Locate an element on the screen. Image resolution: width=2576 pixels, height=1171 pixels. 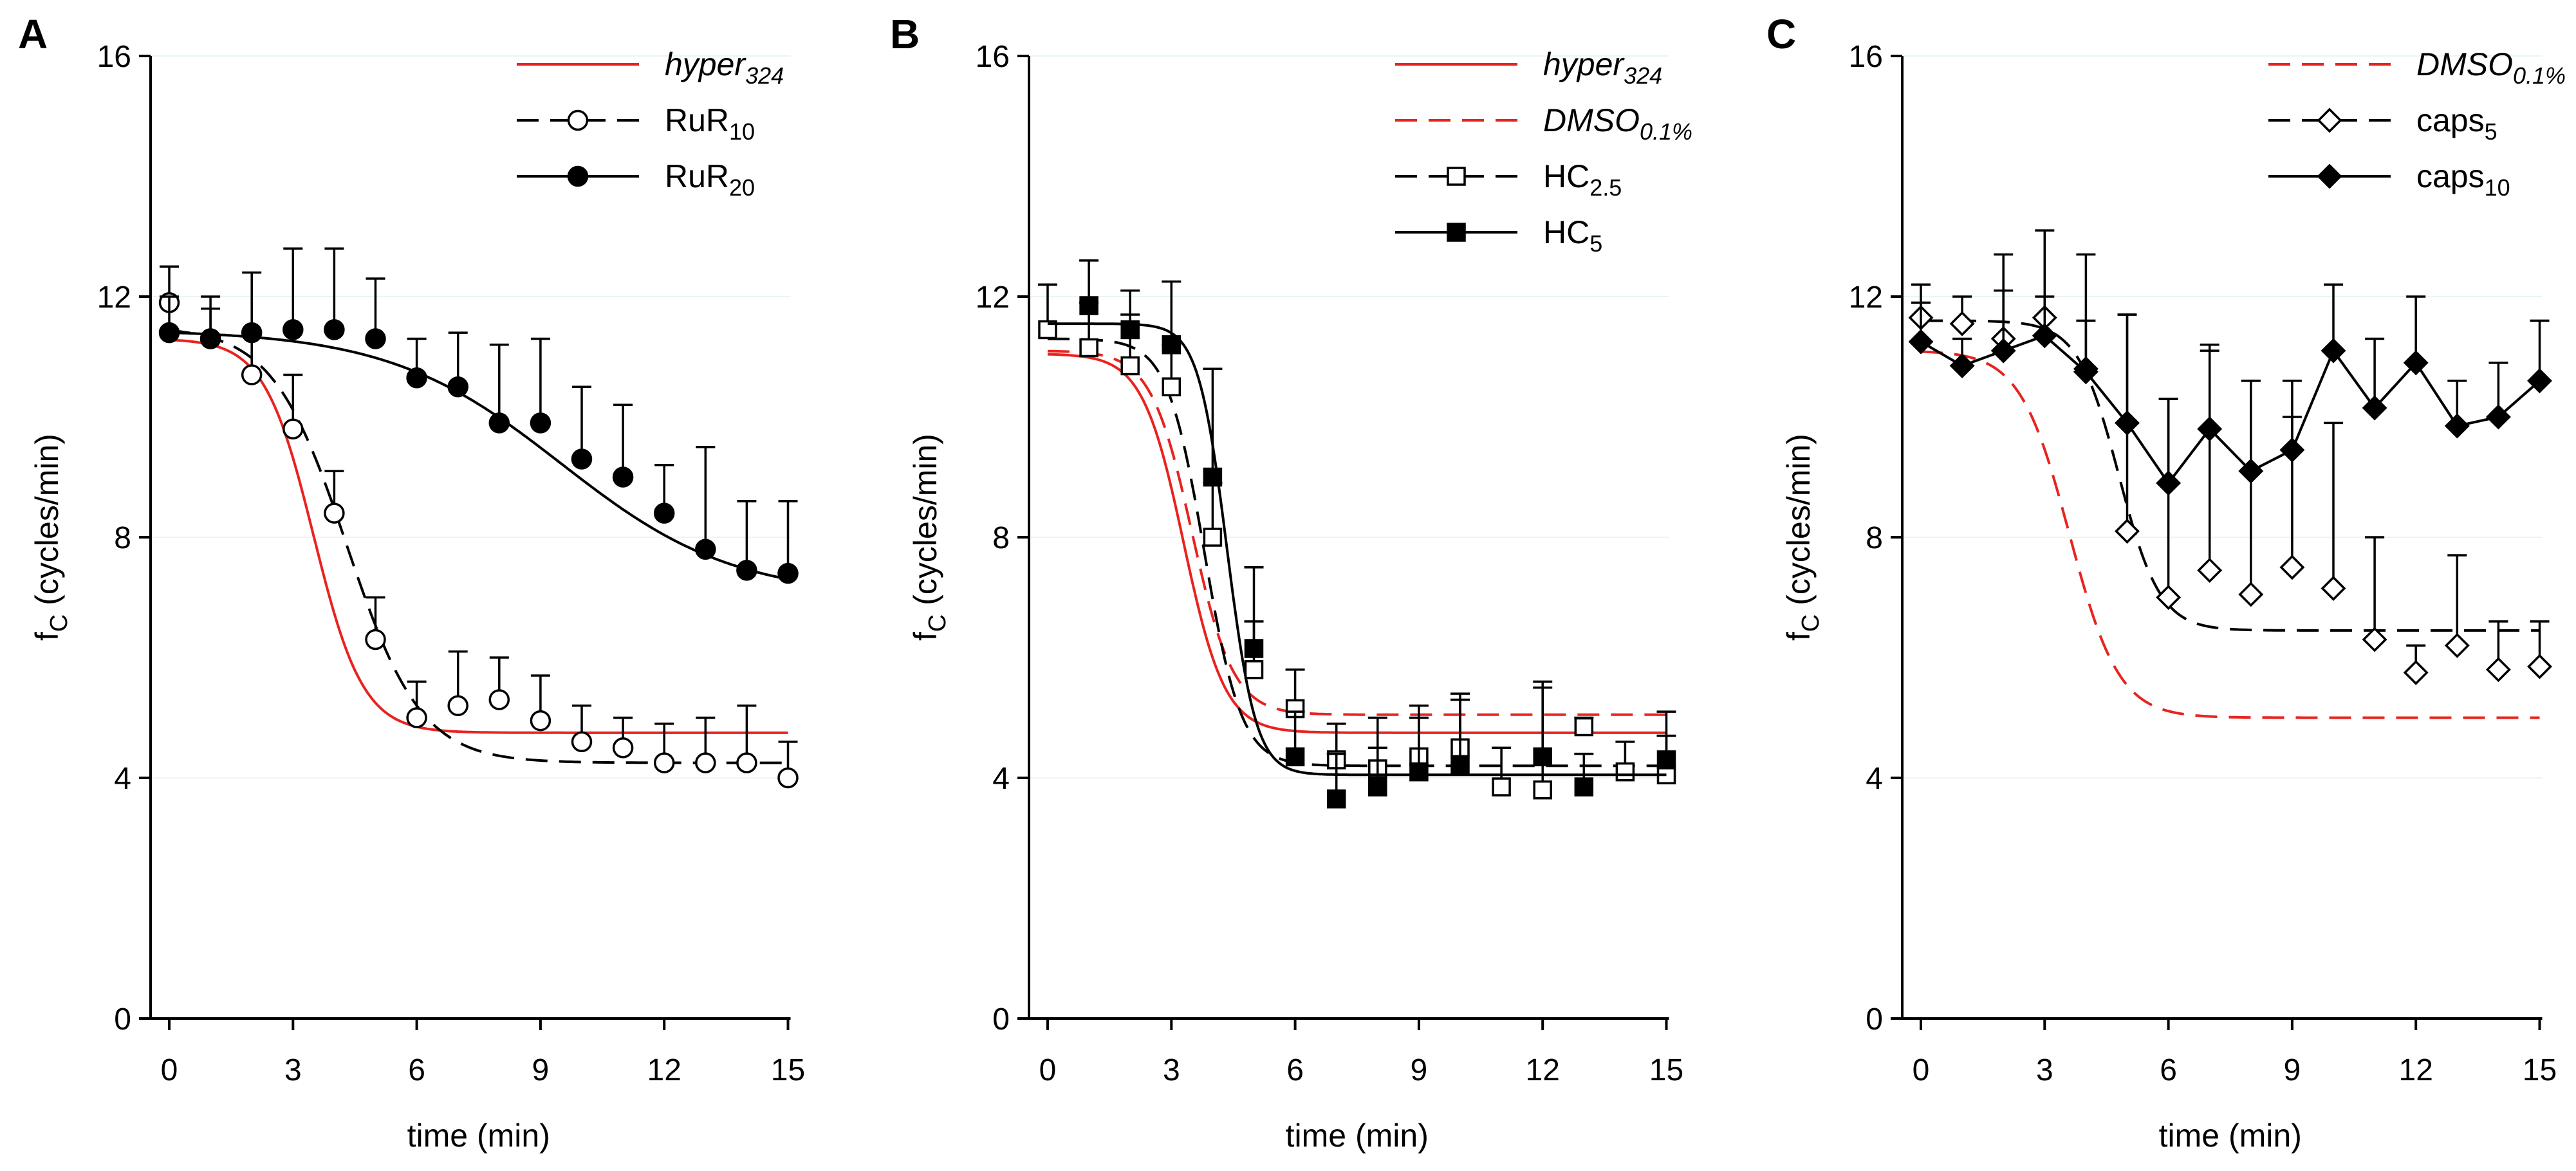
legend-label: hyper324 is located at coordinates (1602, 67).